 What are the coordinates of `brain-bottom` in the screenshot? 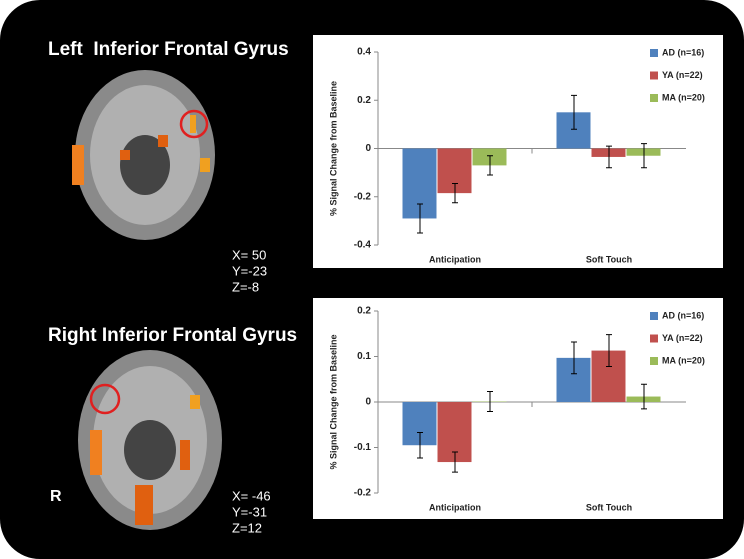 It's located at (150, 440).